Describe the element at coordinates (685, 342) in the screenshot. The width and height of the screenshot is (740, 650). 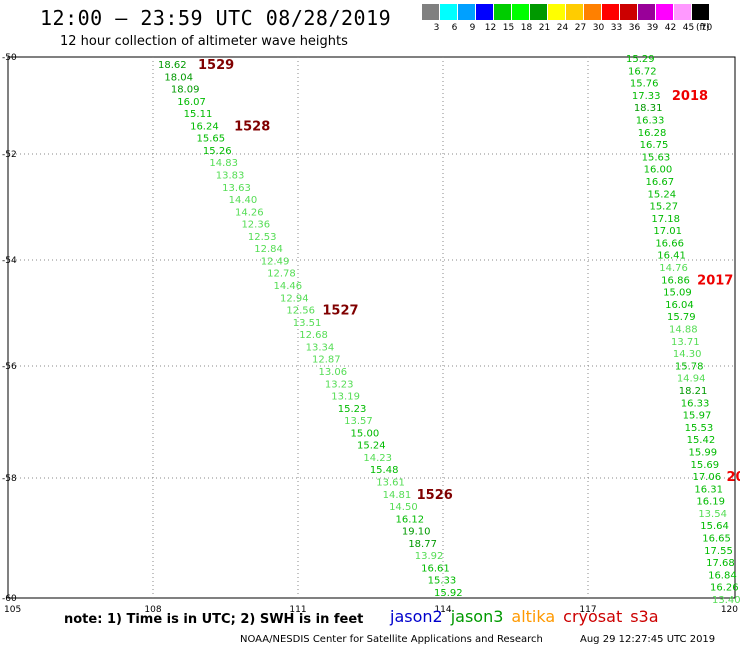
I see `wave-height-label: 13.71` at that location.